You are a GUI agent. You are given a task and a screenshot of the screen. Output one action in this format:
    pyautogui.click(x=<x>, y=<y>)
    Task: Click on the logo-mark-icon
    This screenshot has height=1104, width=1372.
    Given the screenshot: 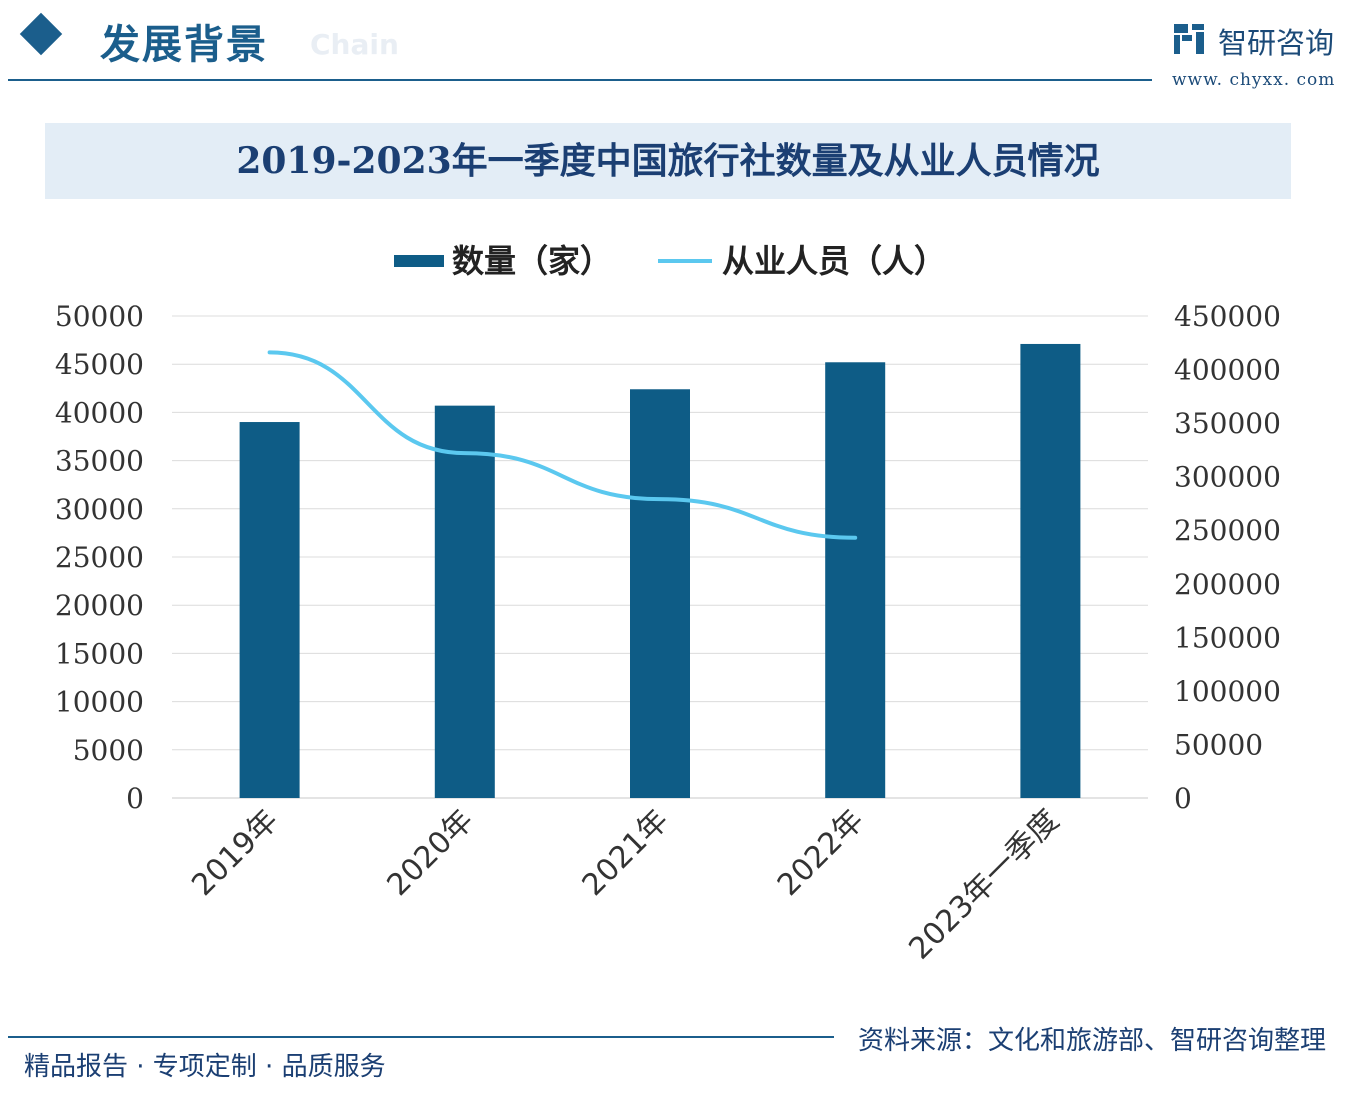 What is the action you would take?
    pyautogui.click(x=1189, y=39)
    